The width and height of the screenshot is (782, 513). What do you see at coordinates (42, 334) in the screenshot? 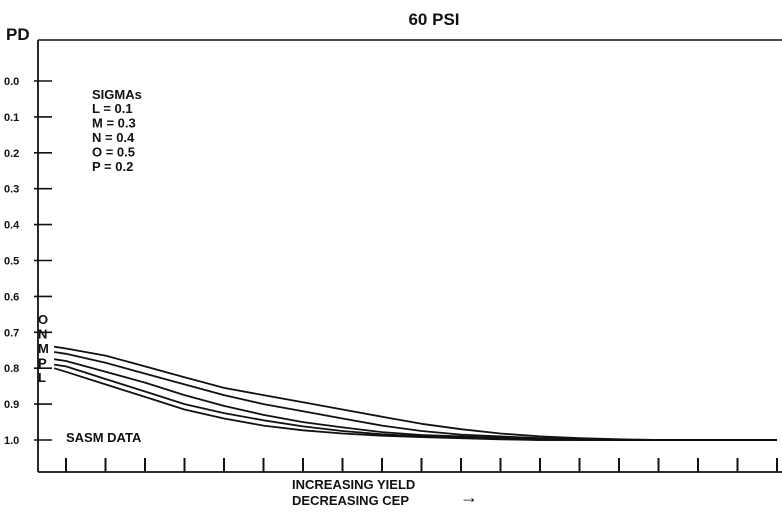
I see `series-label-n: N` at bounding box center [42, 334].